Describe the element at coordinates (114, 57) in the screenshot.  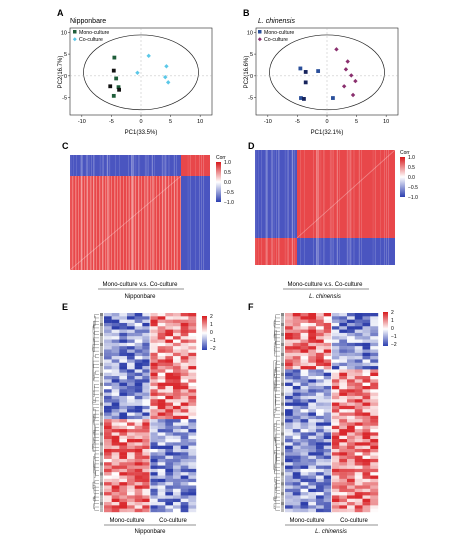
I see `point-mono` at that location.